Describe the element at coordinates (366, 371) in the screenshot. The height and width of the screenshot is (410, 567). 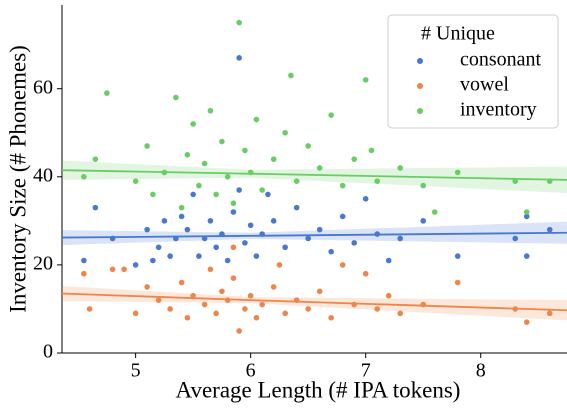
I see `x-tick-label: 7` at that location.